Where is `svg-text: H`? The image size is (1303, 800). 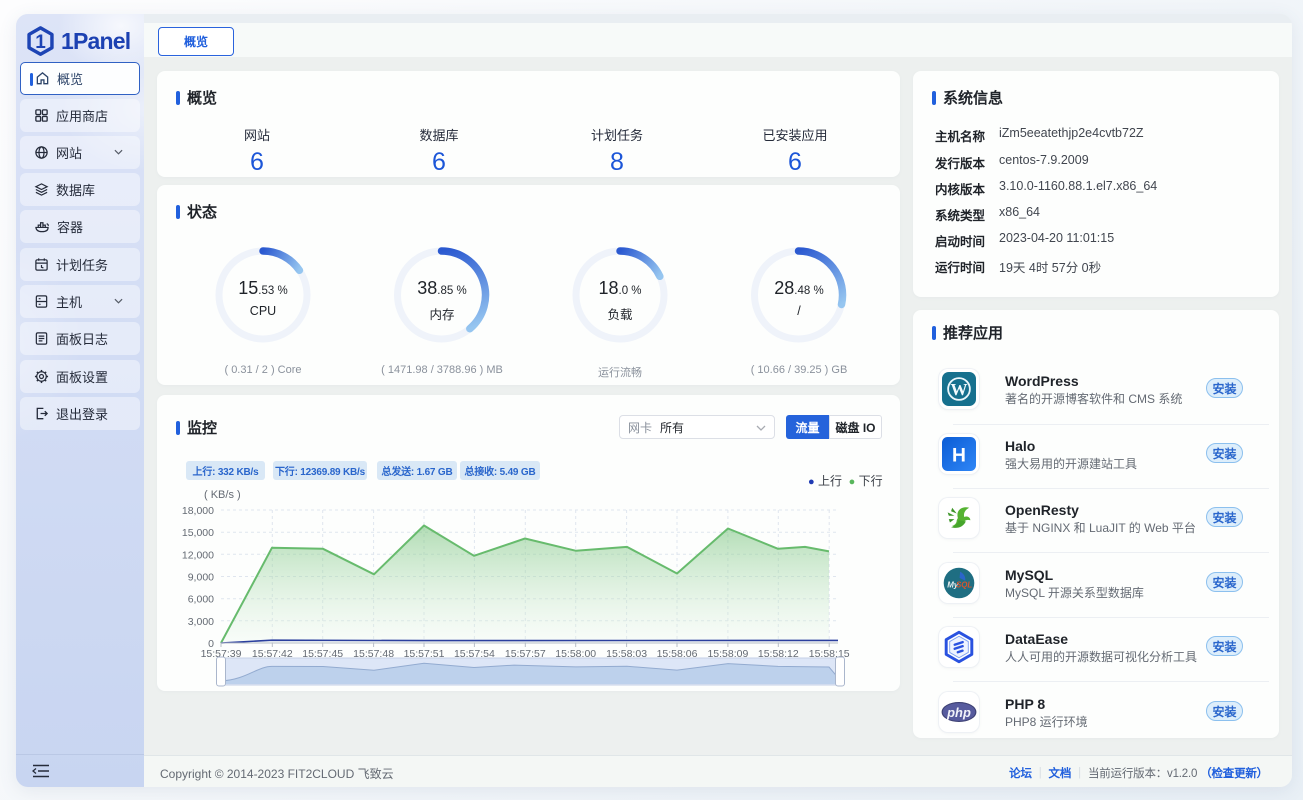 svg-text: H is located at coordinates (959, 455).